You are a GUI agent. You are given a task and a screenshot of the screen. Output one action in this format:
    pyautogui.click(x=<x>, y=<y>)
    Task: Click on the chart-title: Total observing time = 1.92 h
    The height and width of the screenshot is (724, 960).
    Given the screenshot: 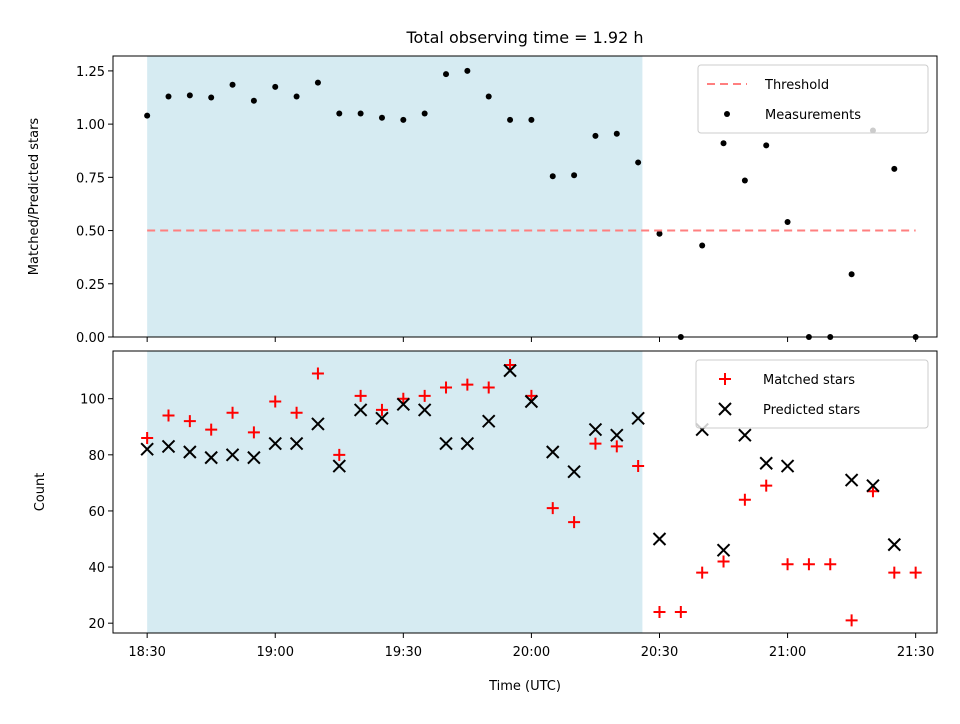 What is the action you would take?
    pyautogui.click(x=524, y=37)
    